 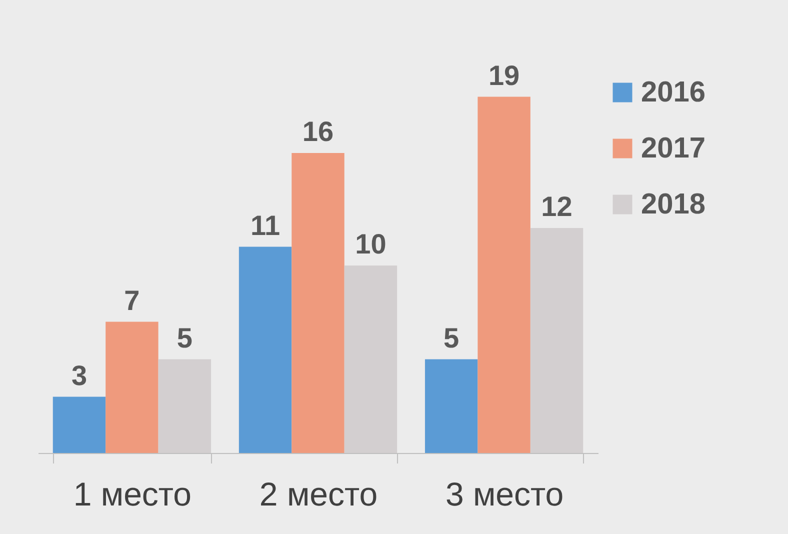 I want to click on legend-label: 2016, so click(x=673, y=92).